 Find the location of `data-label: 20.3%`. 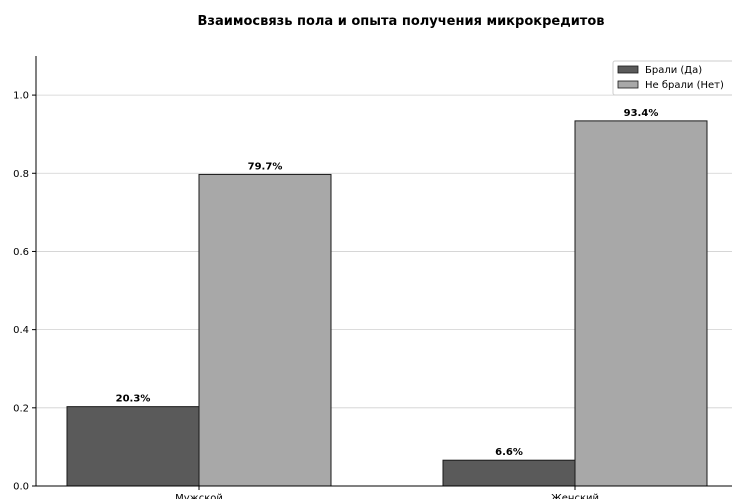

data-label: 20.3% is located at coordinates (133, 399).